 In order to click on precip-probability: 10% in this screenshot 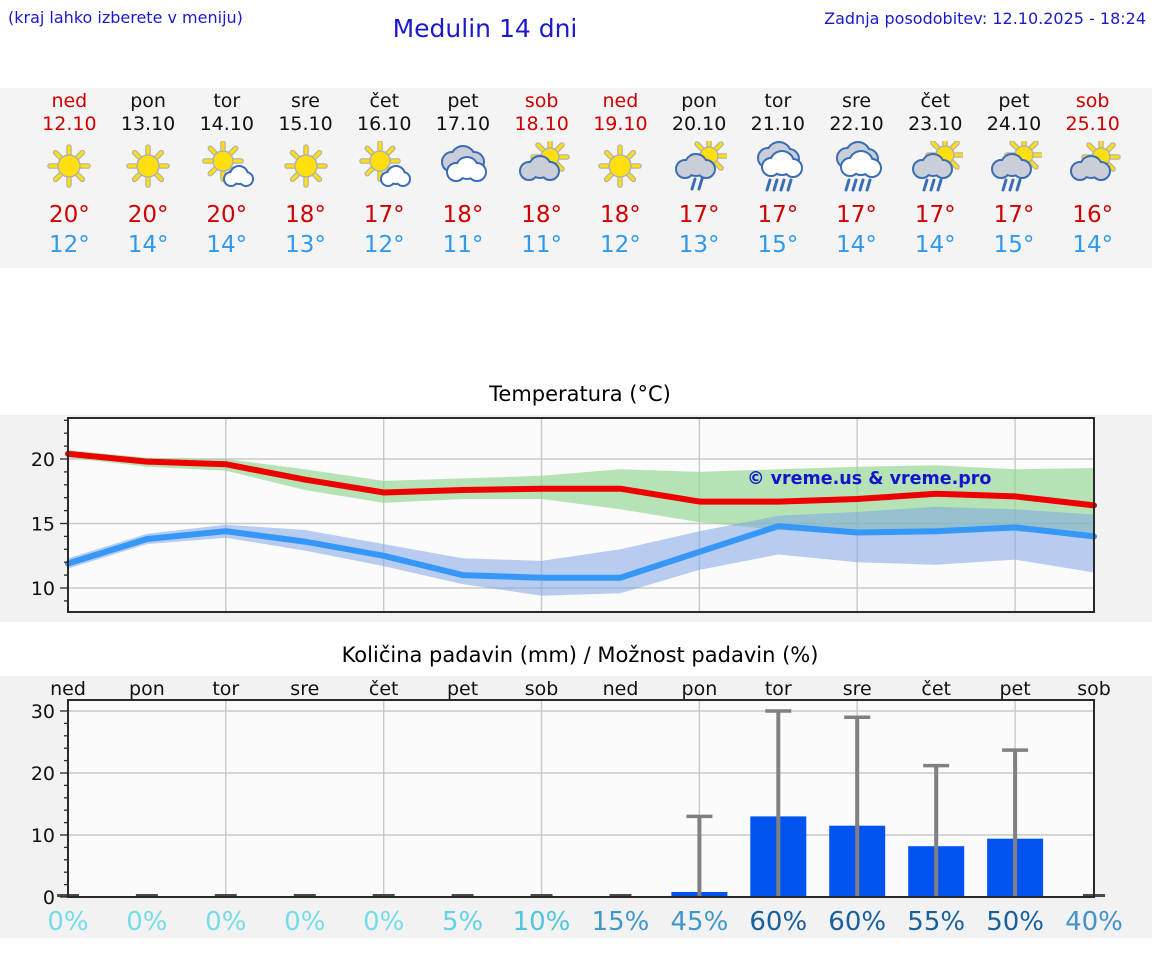, I will do `click(542, 922)`.